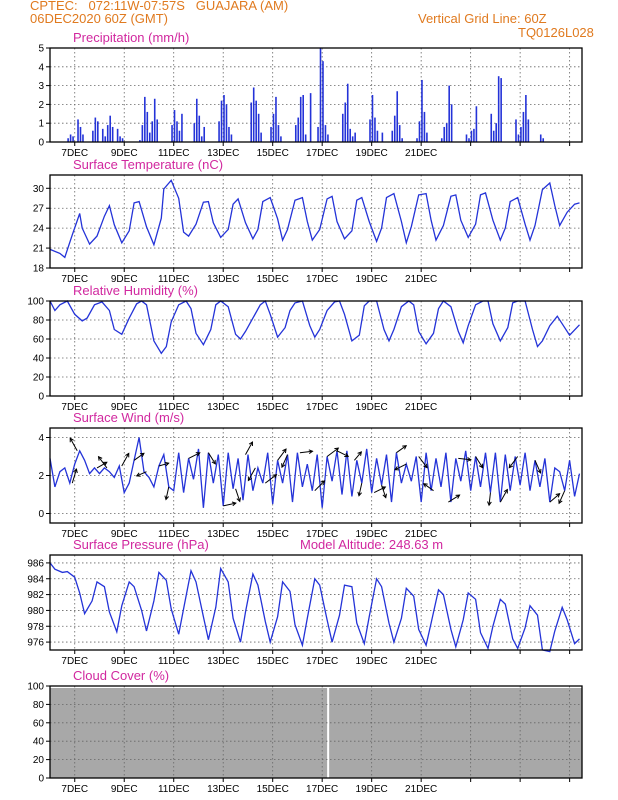 Image resolution: width=618 pixels, height=800 pixels. What do you see at coordinates (35, 563) in the screenshot?
I see `y-tick-label: 986` at bounding box center [35, 563].